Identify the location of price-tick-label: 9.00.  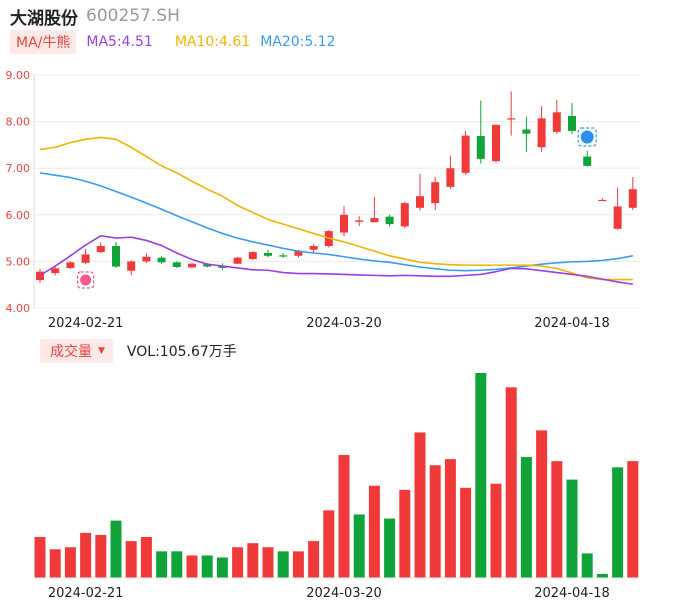
(18, 75).